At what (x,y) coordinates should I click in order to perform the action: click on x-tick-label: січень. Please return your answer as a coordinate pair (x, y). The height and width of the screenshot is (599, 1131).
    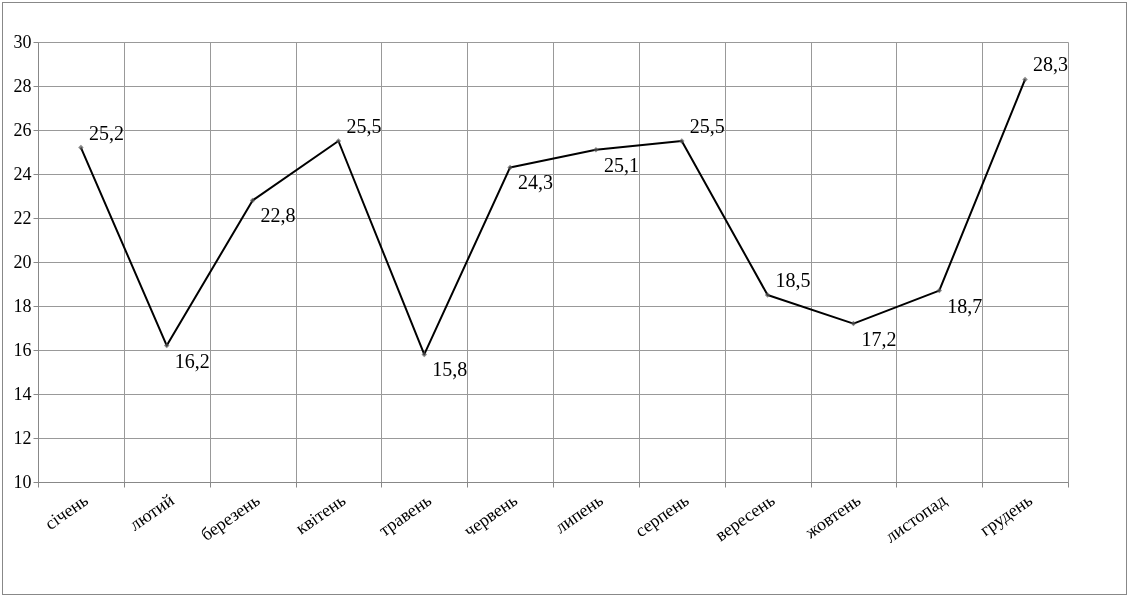
    Looking at the image, I should click on (66, 511).